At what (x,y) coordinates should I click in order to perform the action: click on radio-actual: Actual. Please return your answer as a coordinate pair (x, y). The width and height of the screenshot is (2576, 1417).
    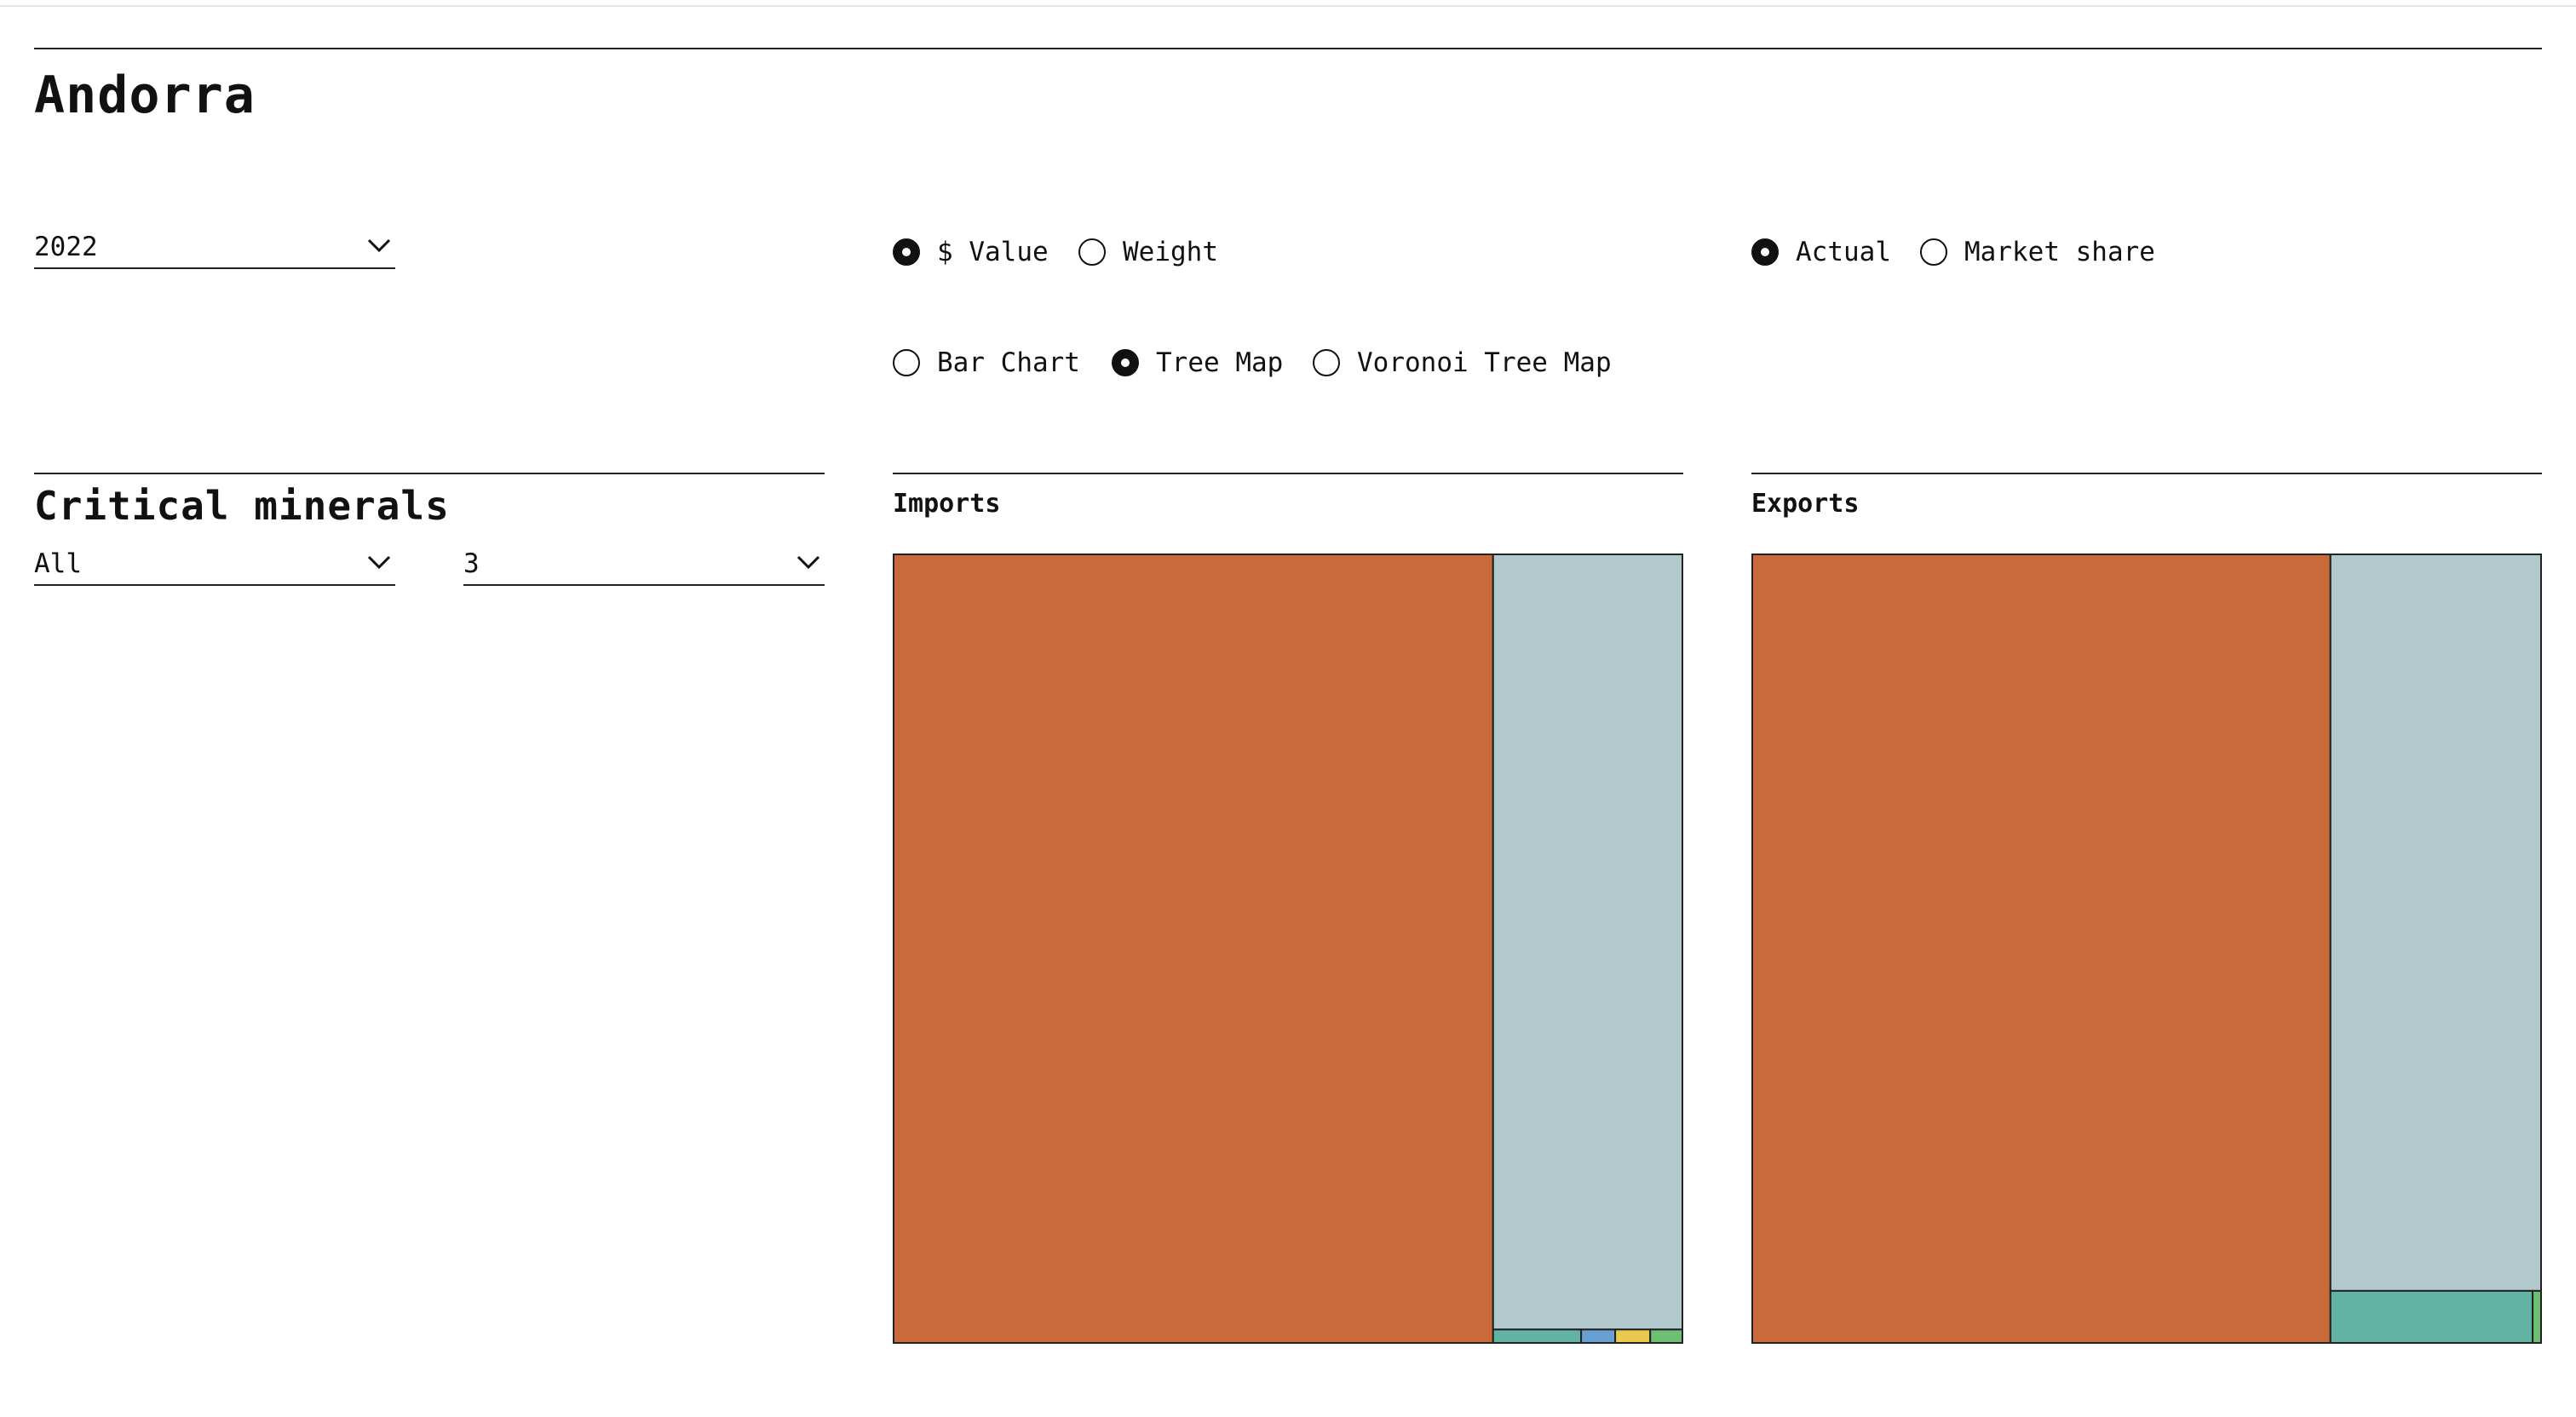
    Looking at the image, I should click on (1821, 252).